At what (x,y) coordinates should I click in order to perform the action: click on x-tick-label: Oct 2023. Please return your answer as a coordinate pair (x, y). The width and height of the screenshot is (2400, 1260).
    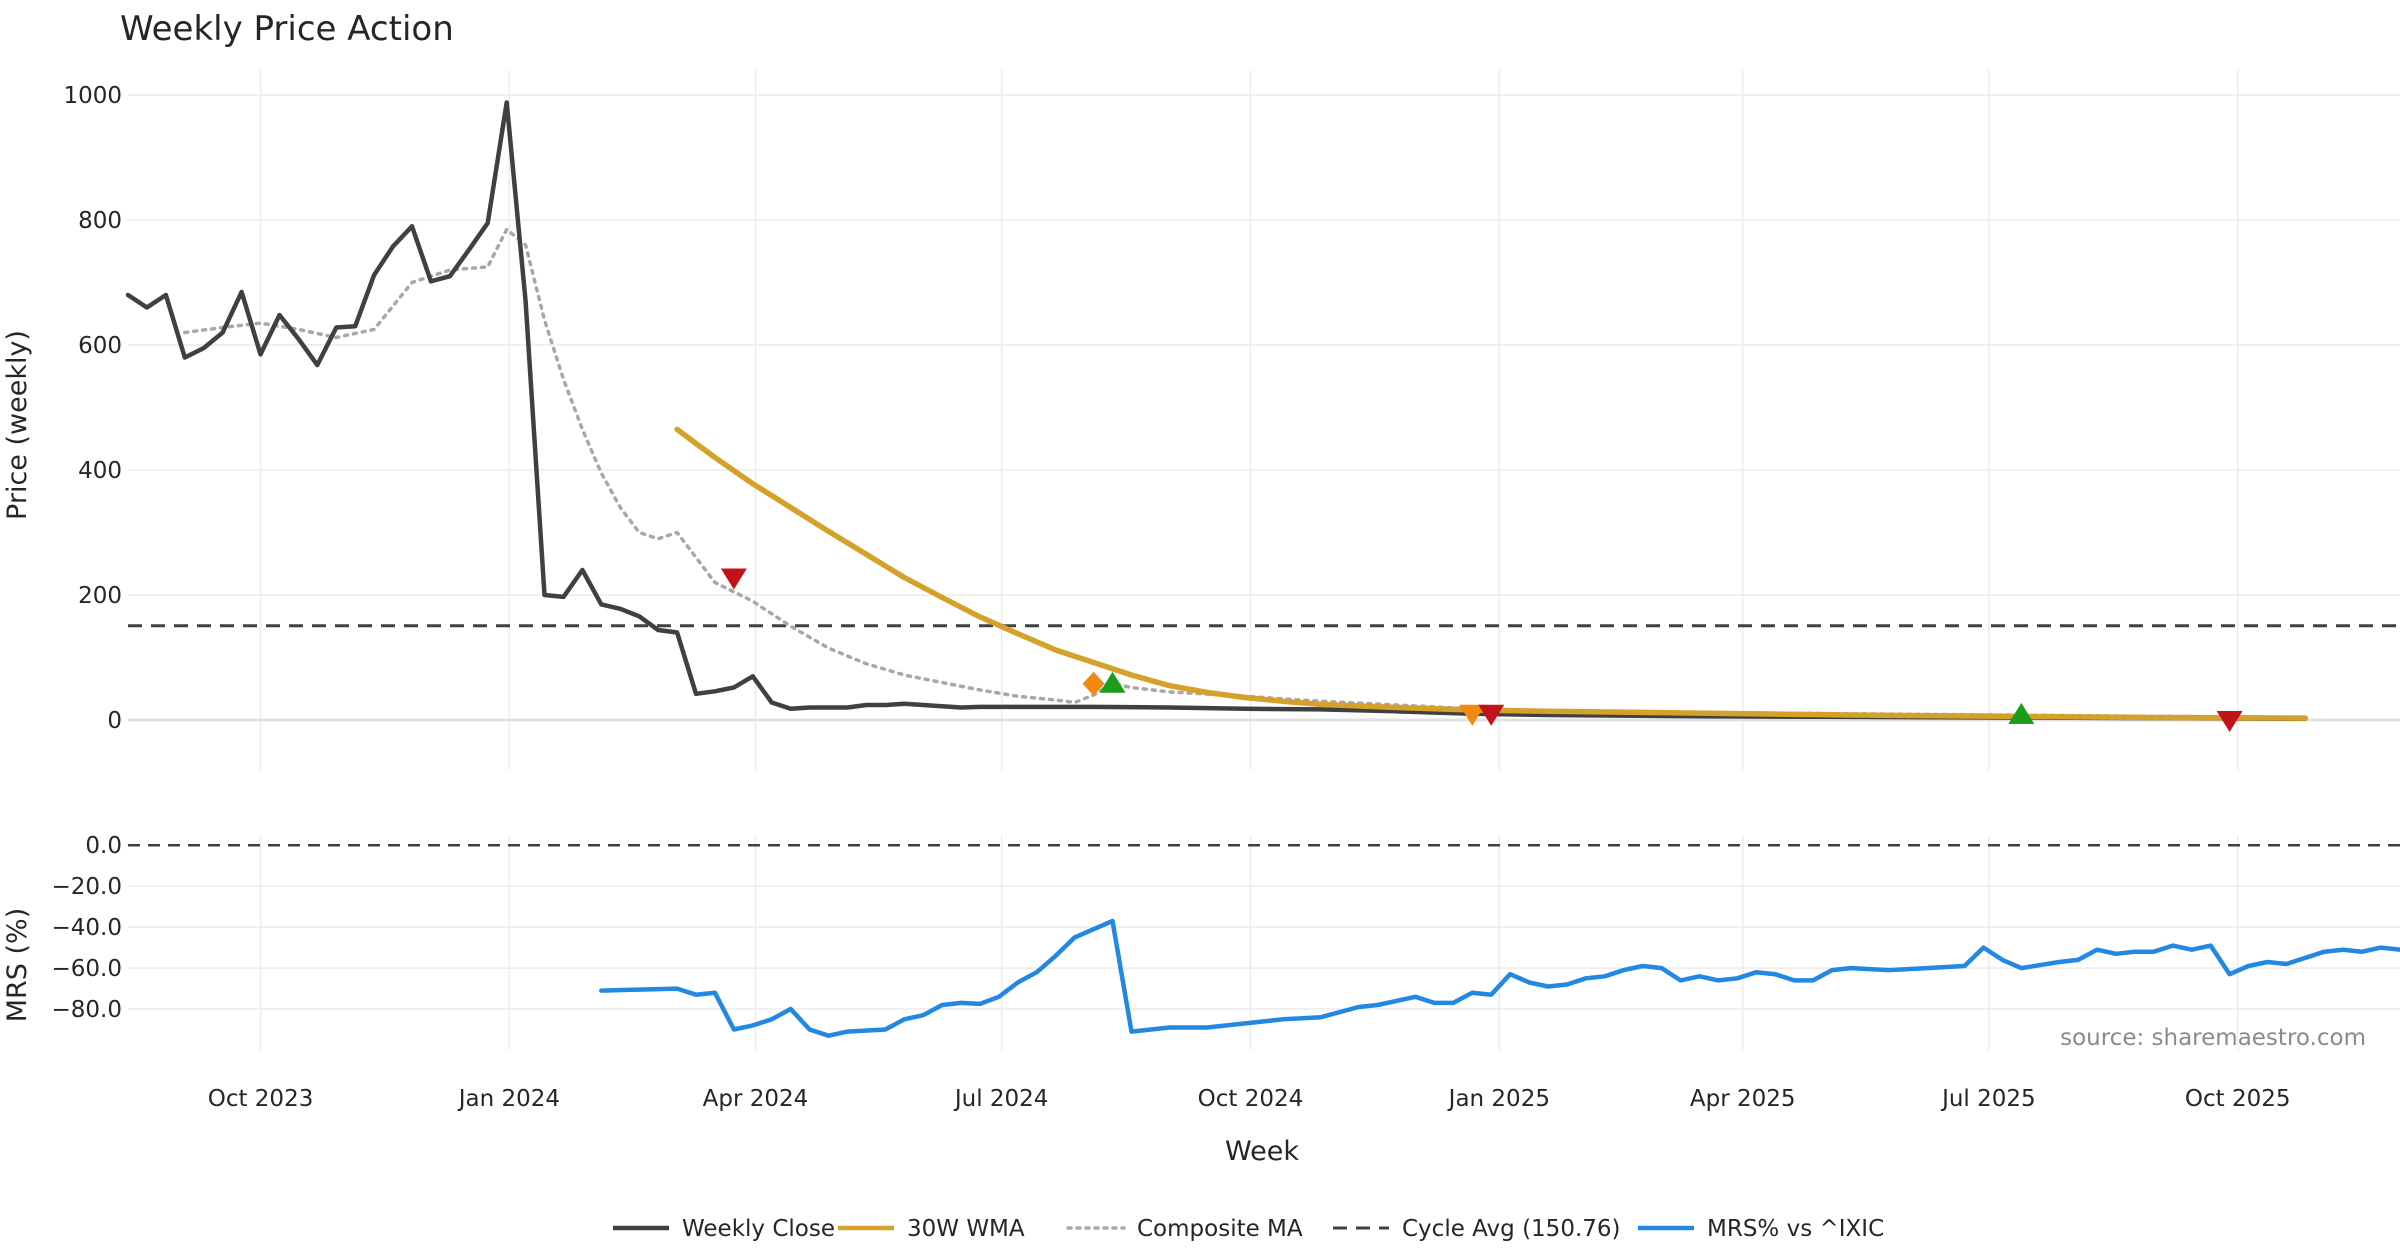
    Looking at the image, I should click on (261, 1099).